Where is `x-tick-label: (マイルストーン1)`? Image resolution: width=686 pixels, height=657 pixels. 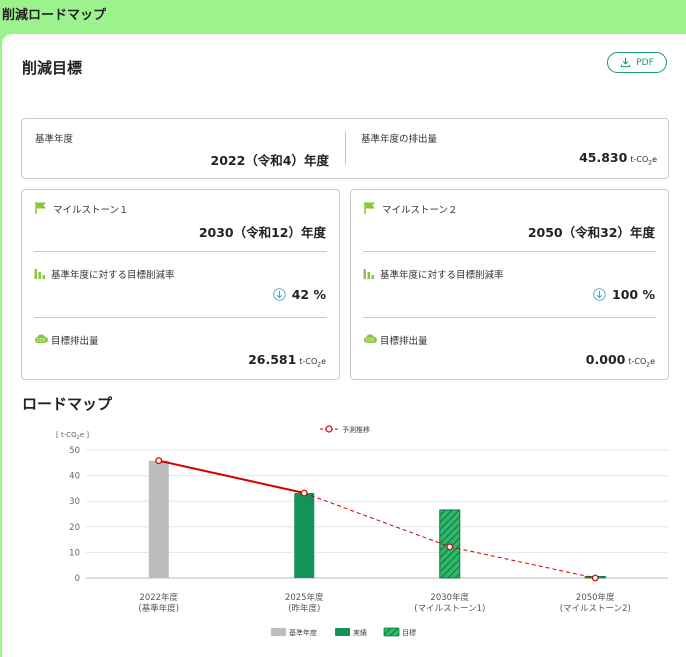
x-tick-label: (マイルストーン1) is located at coordinates (449, 609).